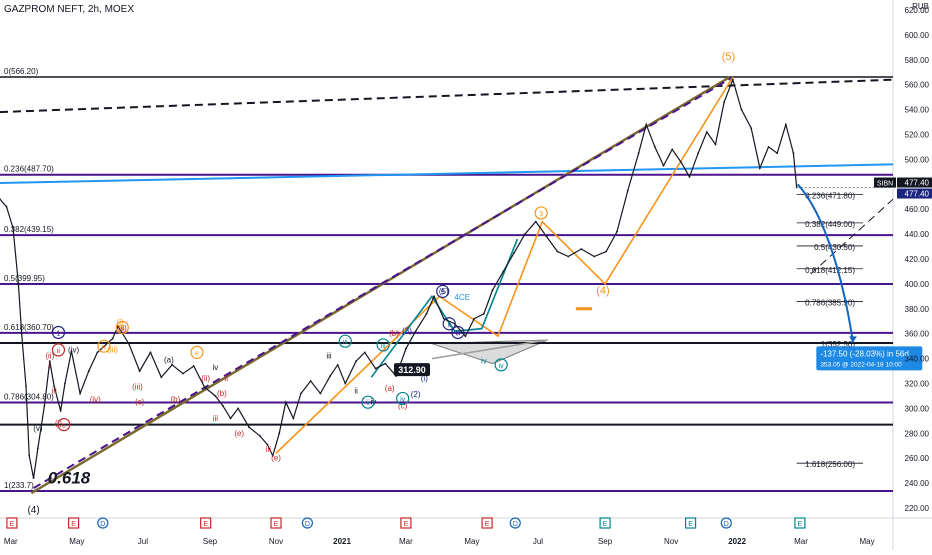 This screenshot has height=555, width=932. I want to click on secondary-price-text: 477.40, so click(917, 194).